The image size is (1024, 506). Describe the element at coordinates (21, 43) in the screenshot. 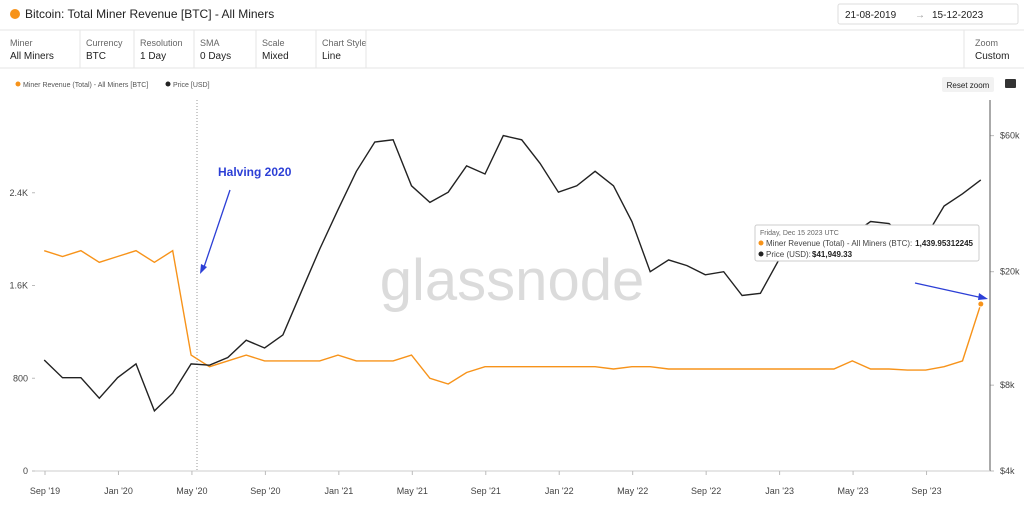

I see `filter-label: Miner` at that location.